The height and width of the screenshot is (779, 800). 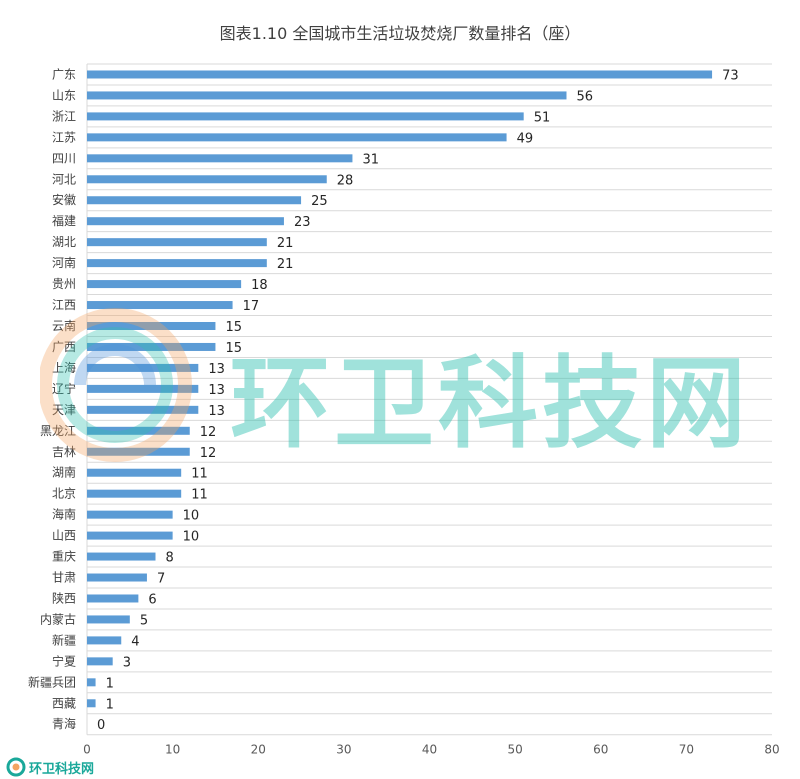 What do you see at coordinates (345, 180) in the screenshot?
I see `value-label: 28` at bounding box center [345, 180].